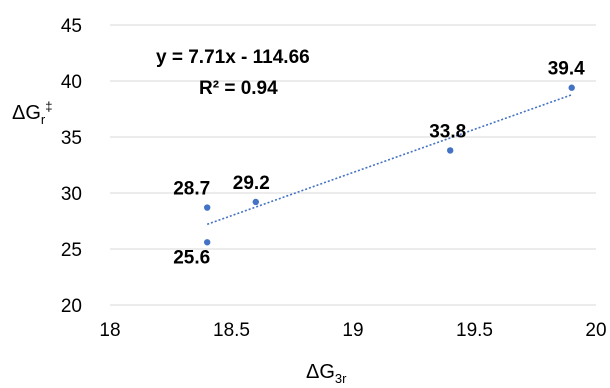  Describe the element at coordinates (32, 113) in the screenshot. I see `y-axis-label: ΔGr‡` at that location.